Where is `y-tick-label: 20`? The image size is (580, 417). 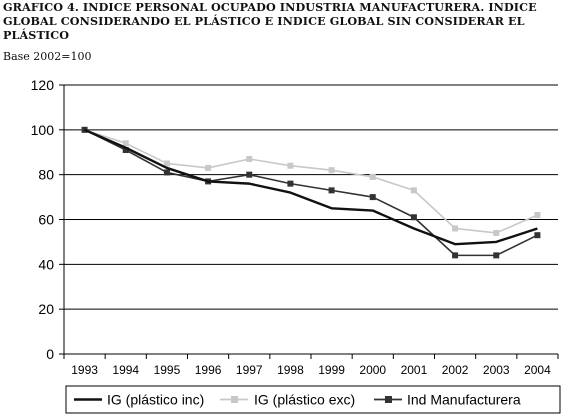
y-tick-label: 20 is located at coordinates (46, 309).